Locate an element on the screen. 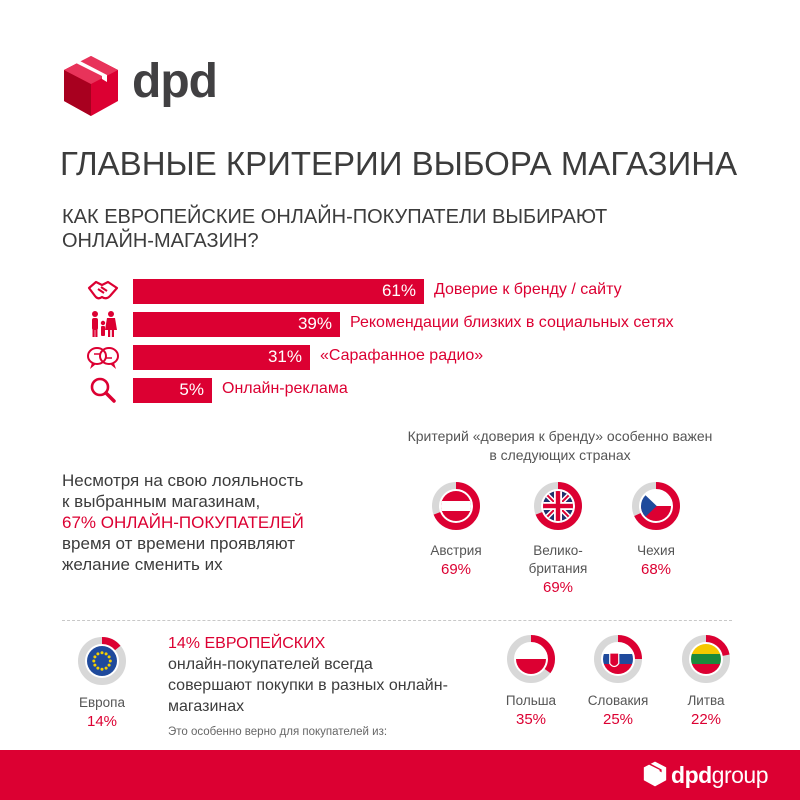 This screenshot has width=800, height=800. footer-logo-suffix: group is located at coordinates (740, 775).